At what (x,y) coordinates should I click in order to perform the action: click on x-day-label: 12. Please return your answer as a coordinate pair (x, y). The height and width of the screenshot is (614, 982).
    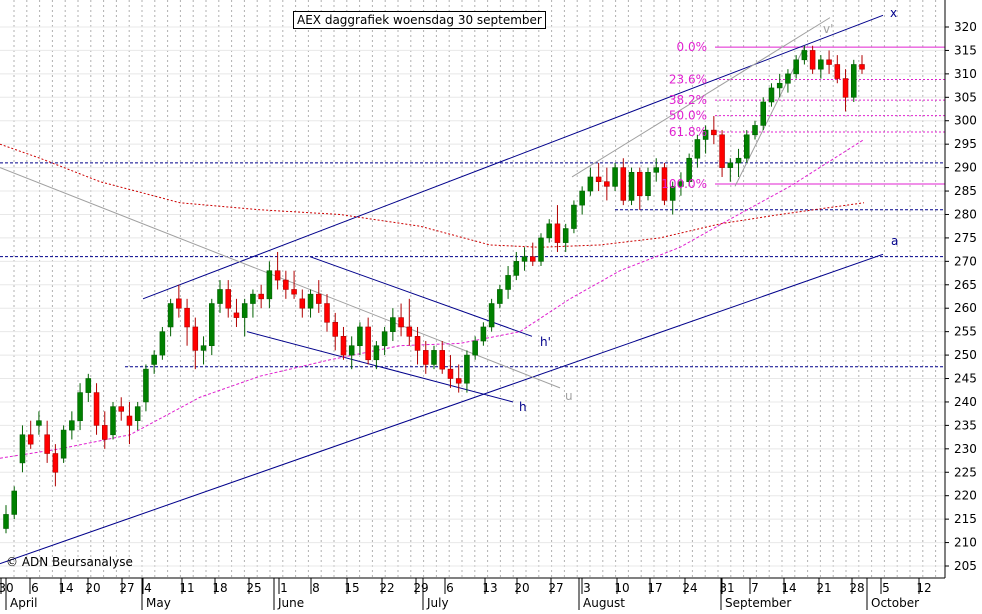
    Looking at the image, I should click on (923, 588).